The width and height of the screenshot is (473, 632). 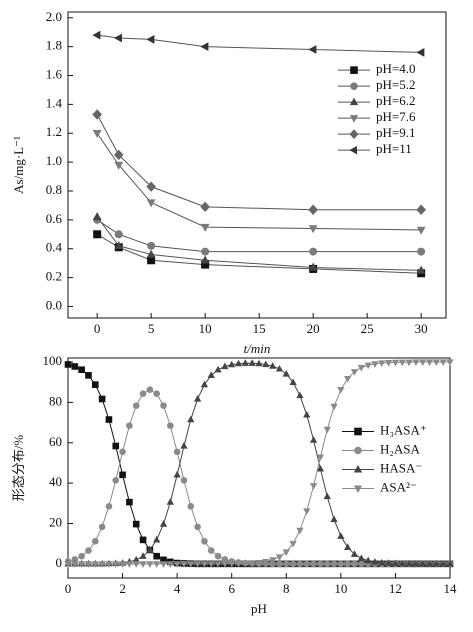 I want to click on y-tick-label: 60, so click(x=55, y=441).